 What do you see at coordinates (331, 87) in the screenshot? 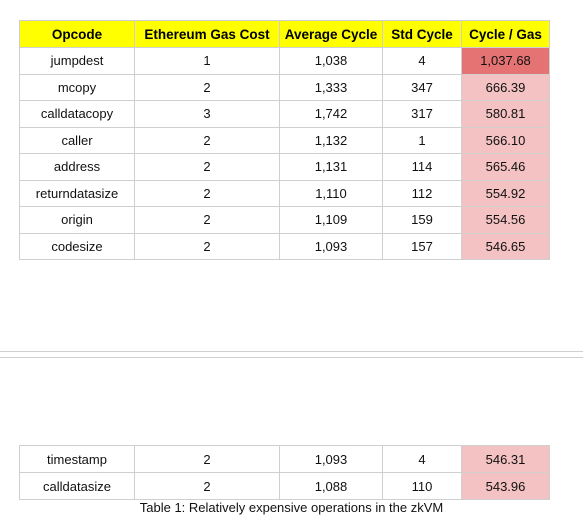
I see `cell-average-cycle: 1,333` at bounding box center [331, 87].